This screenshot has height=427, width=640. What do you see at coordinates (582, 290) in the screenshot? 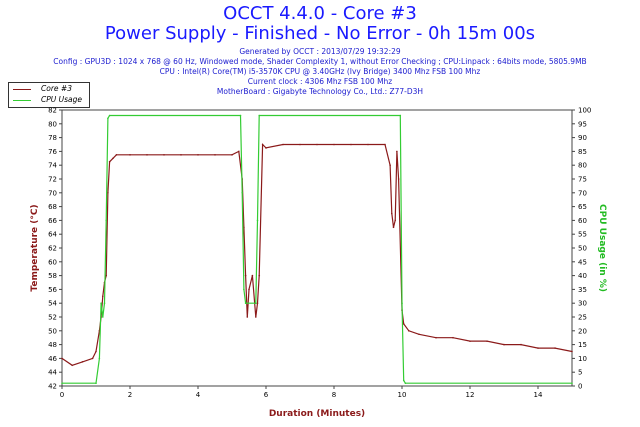
I see `y-tick-label-right: 35` at bounding box center [582, 290].